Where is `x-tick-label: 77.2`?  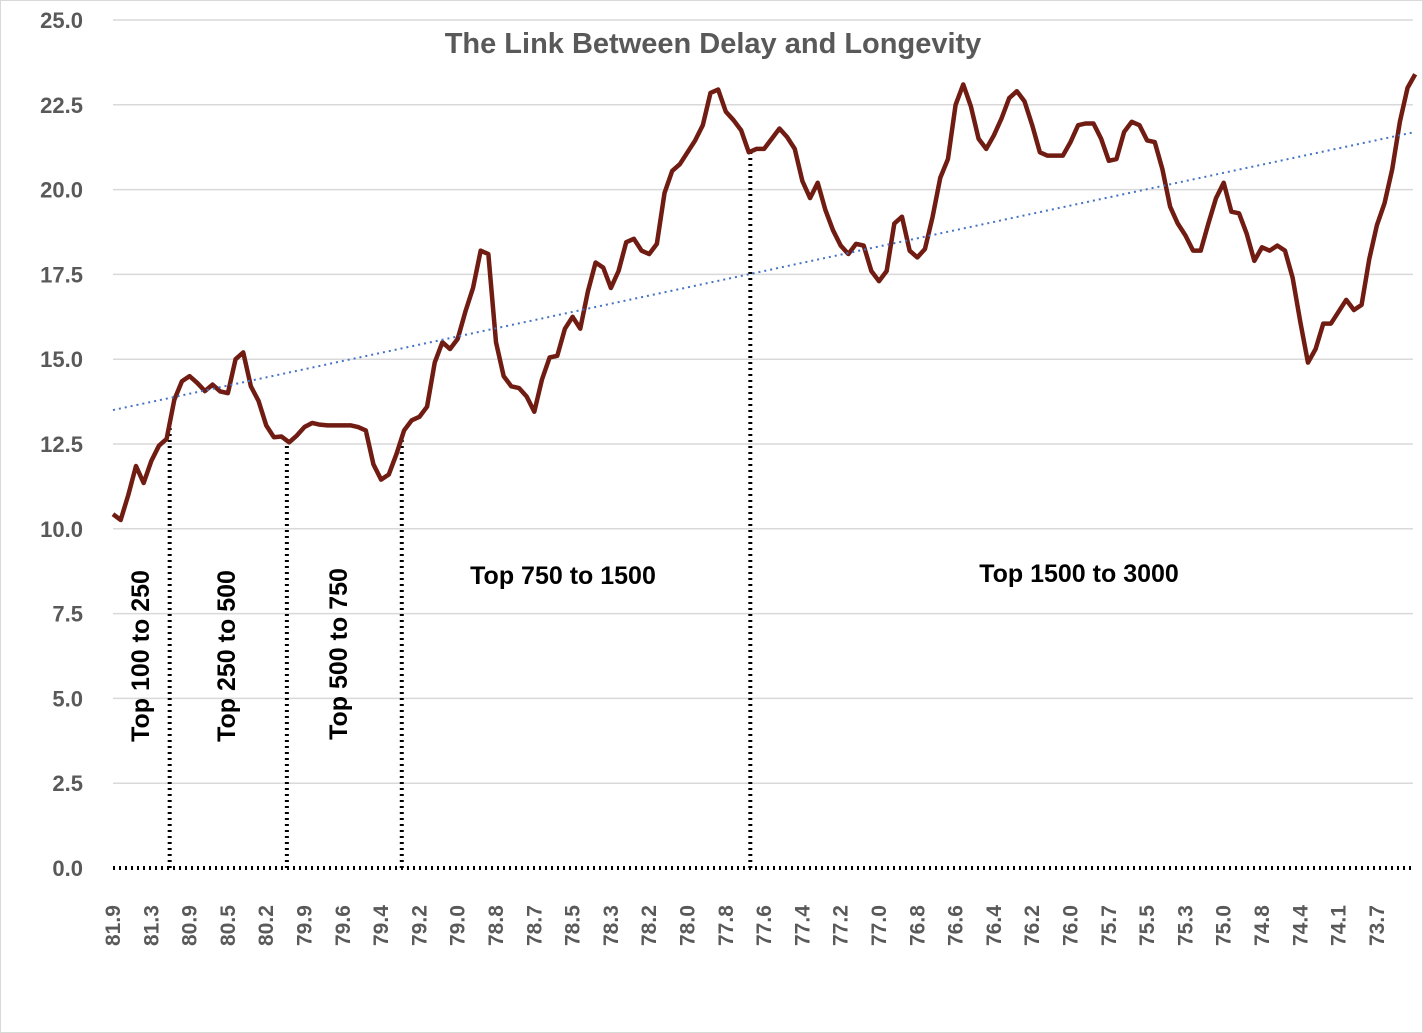
x-tick-label: 77.2 is located at coordinates (841, 925).